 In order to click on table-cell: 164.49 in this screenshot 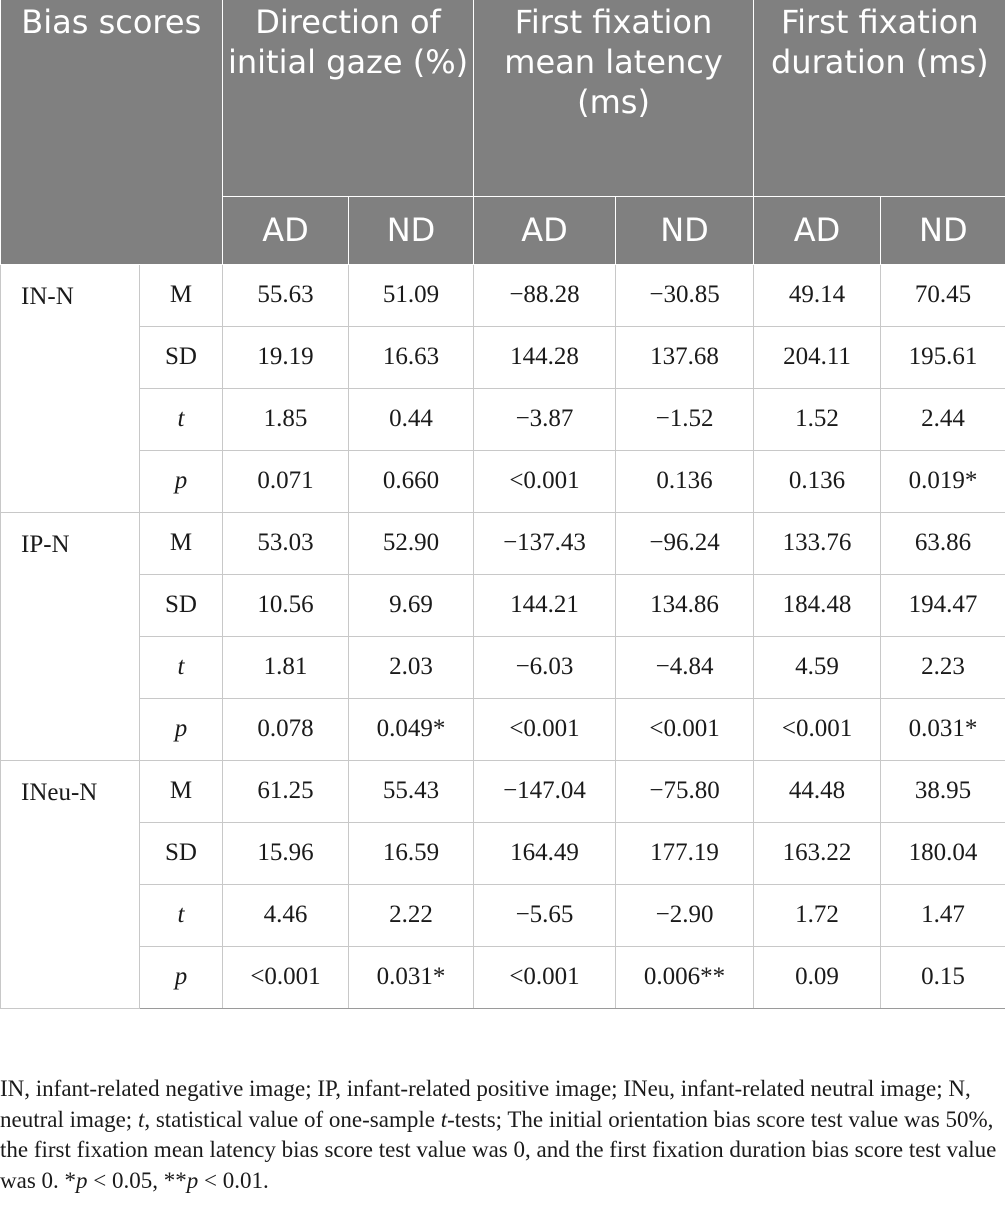, I will do `click(545, 853)`.